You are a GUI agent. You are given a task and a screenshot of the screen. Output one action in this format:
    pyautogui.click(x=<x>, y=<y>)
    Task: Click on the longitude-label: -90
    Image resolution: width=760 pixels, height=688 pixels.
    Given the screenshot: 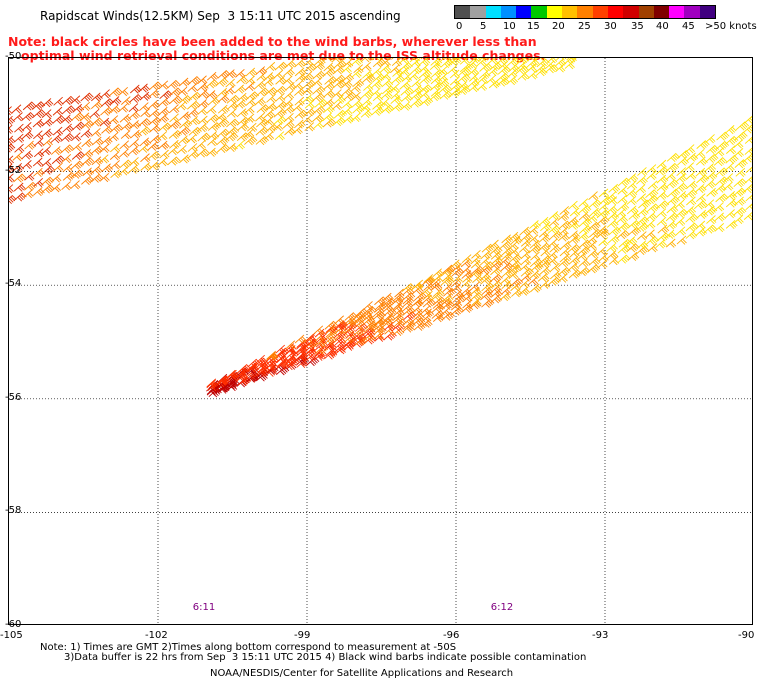 What is the action you would take?
    pyautogui.click(x=746, y=635)
    